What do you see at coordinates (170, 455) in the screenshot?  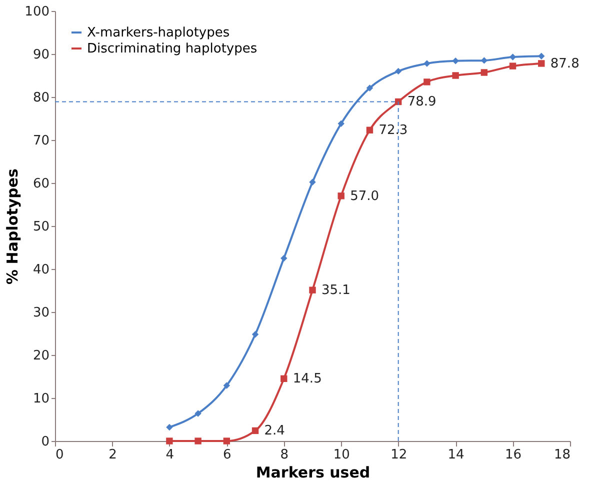 I see `x-tick-label: 4` at bounding box center [170, 455].